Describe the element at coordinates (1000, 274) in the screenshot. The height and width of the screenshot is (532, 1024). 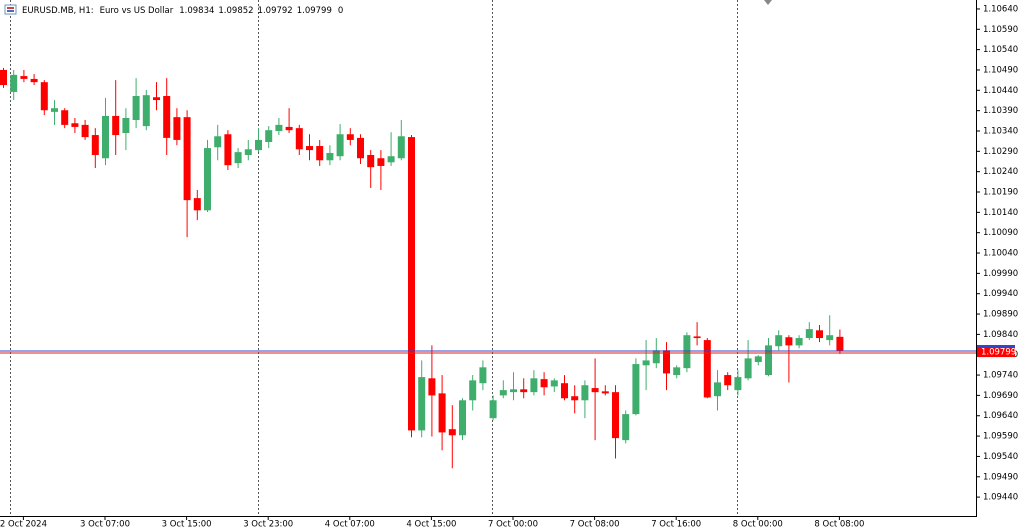
I see `y-tick-label: 1.09990` at that location.